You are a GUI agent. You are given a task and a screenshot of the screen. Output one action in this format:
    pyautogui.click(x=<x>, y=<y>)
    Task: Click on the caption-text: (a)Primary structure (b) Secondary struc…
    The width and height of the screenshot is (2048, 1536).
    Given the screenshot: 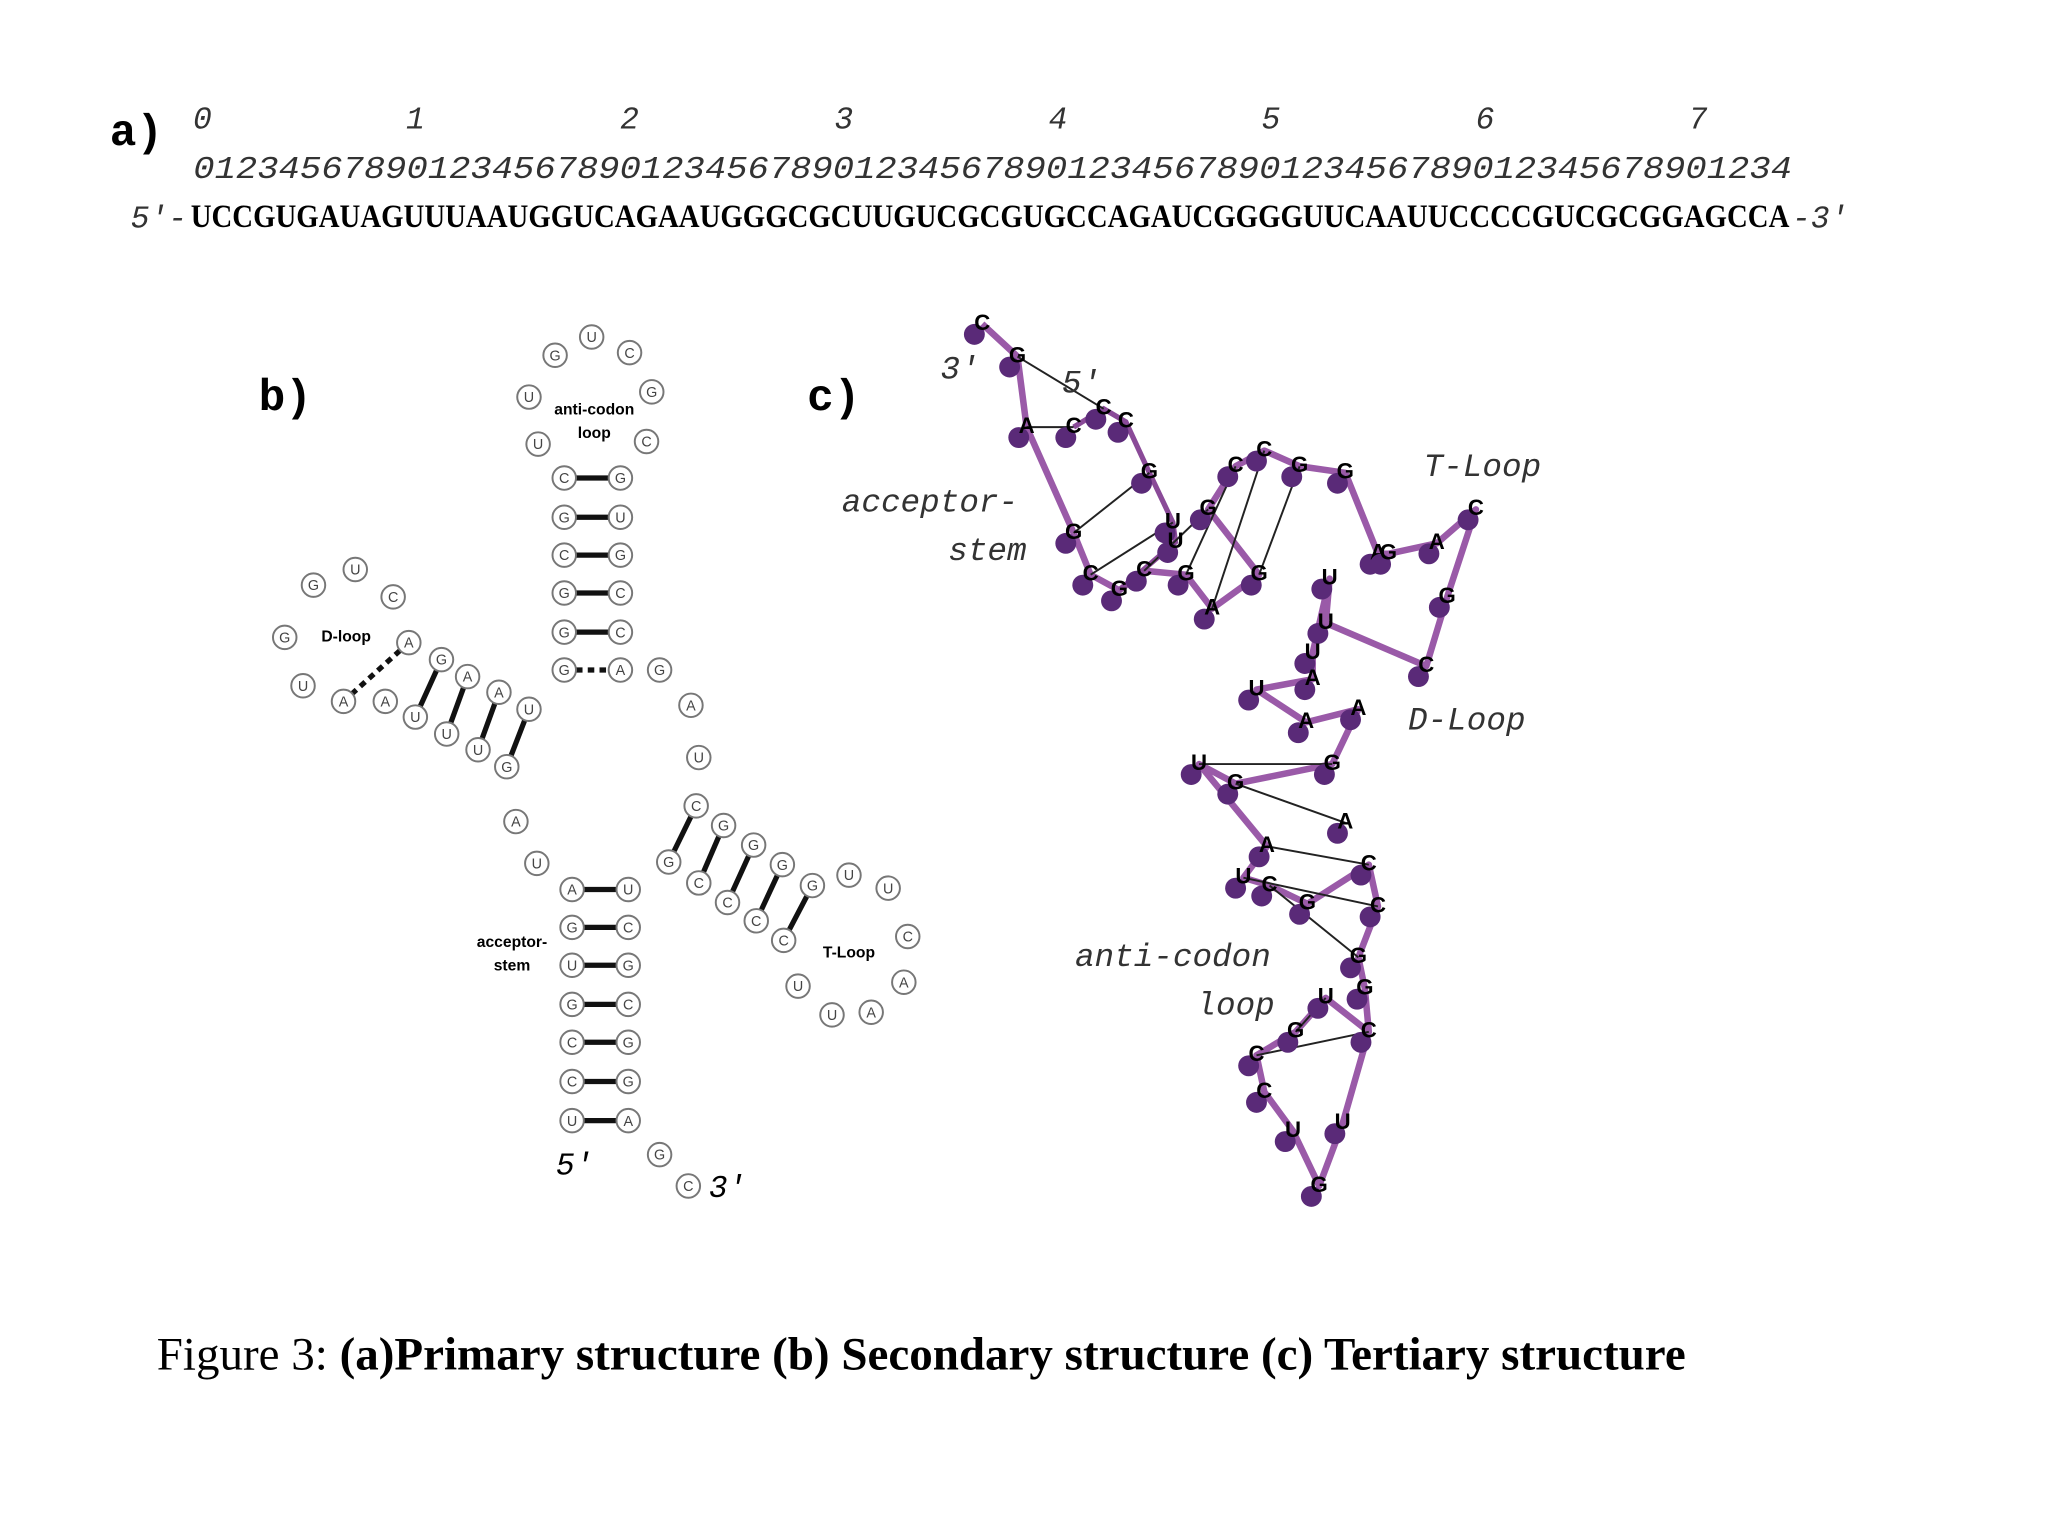 What is the action you would take?
    pyautogui.click(x=1013, y=1354)
    